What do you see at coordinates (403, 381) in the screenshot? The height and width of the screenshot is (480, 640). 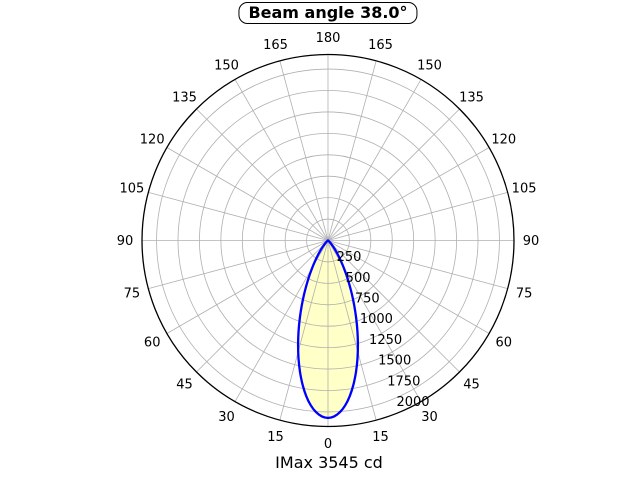 I see `radial-tick-label: 1750` at bounding box center [403, 381].